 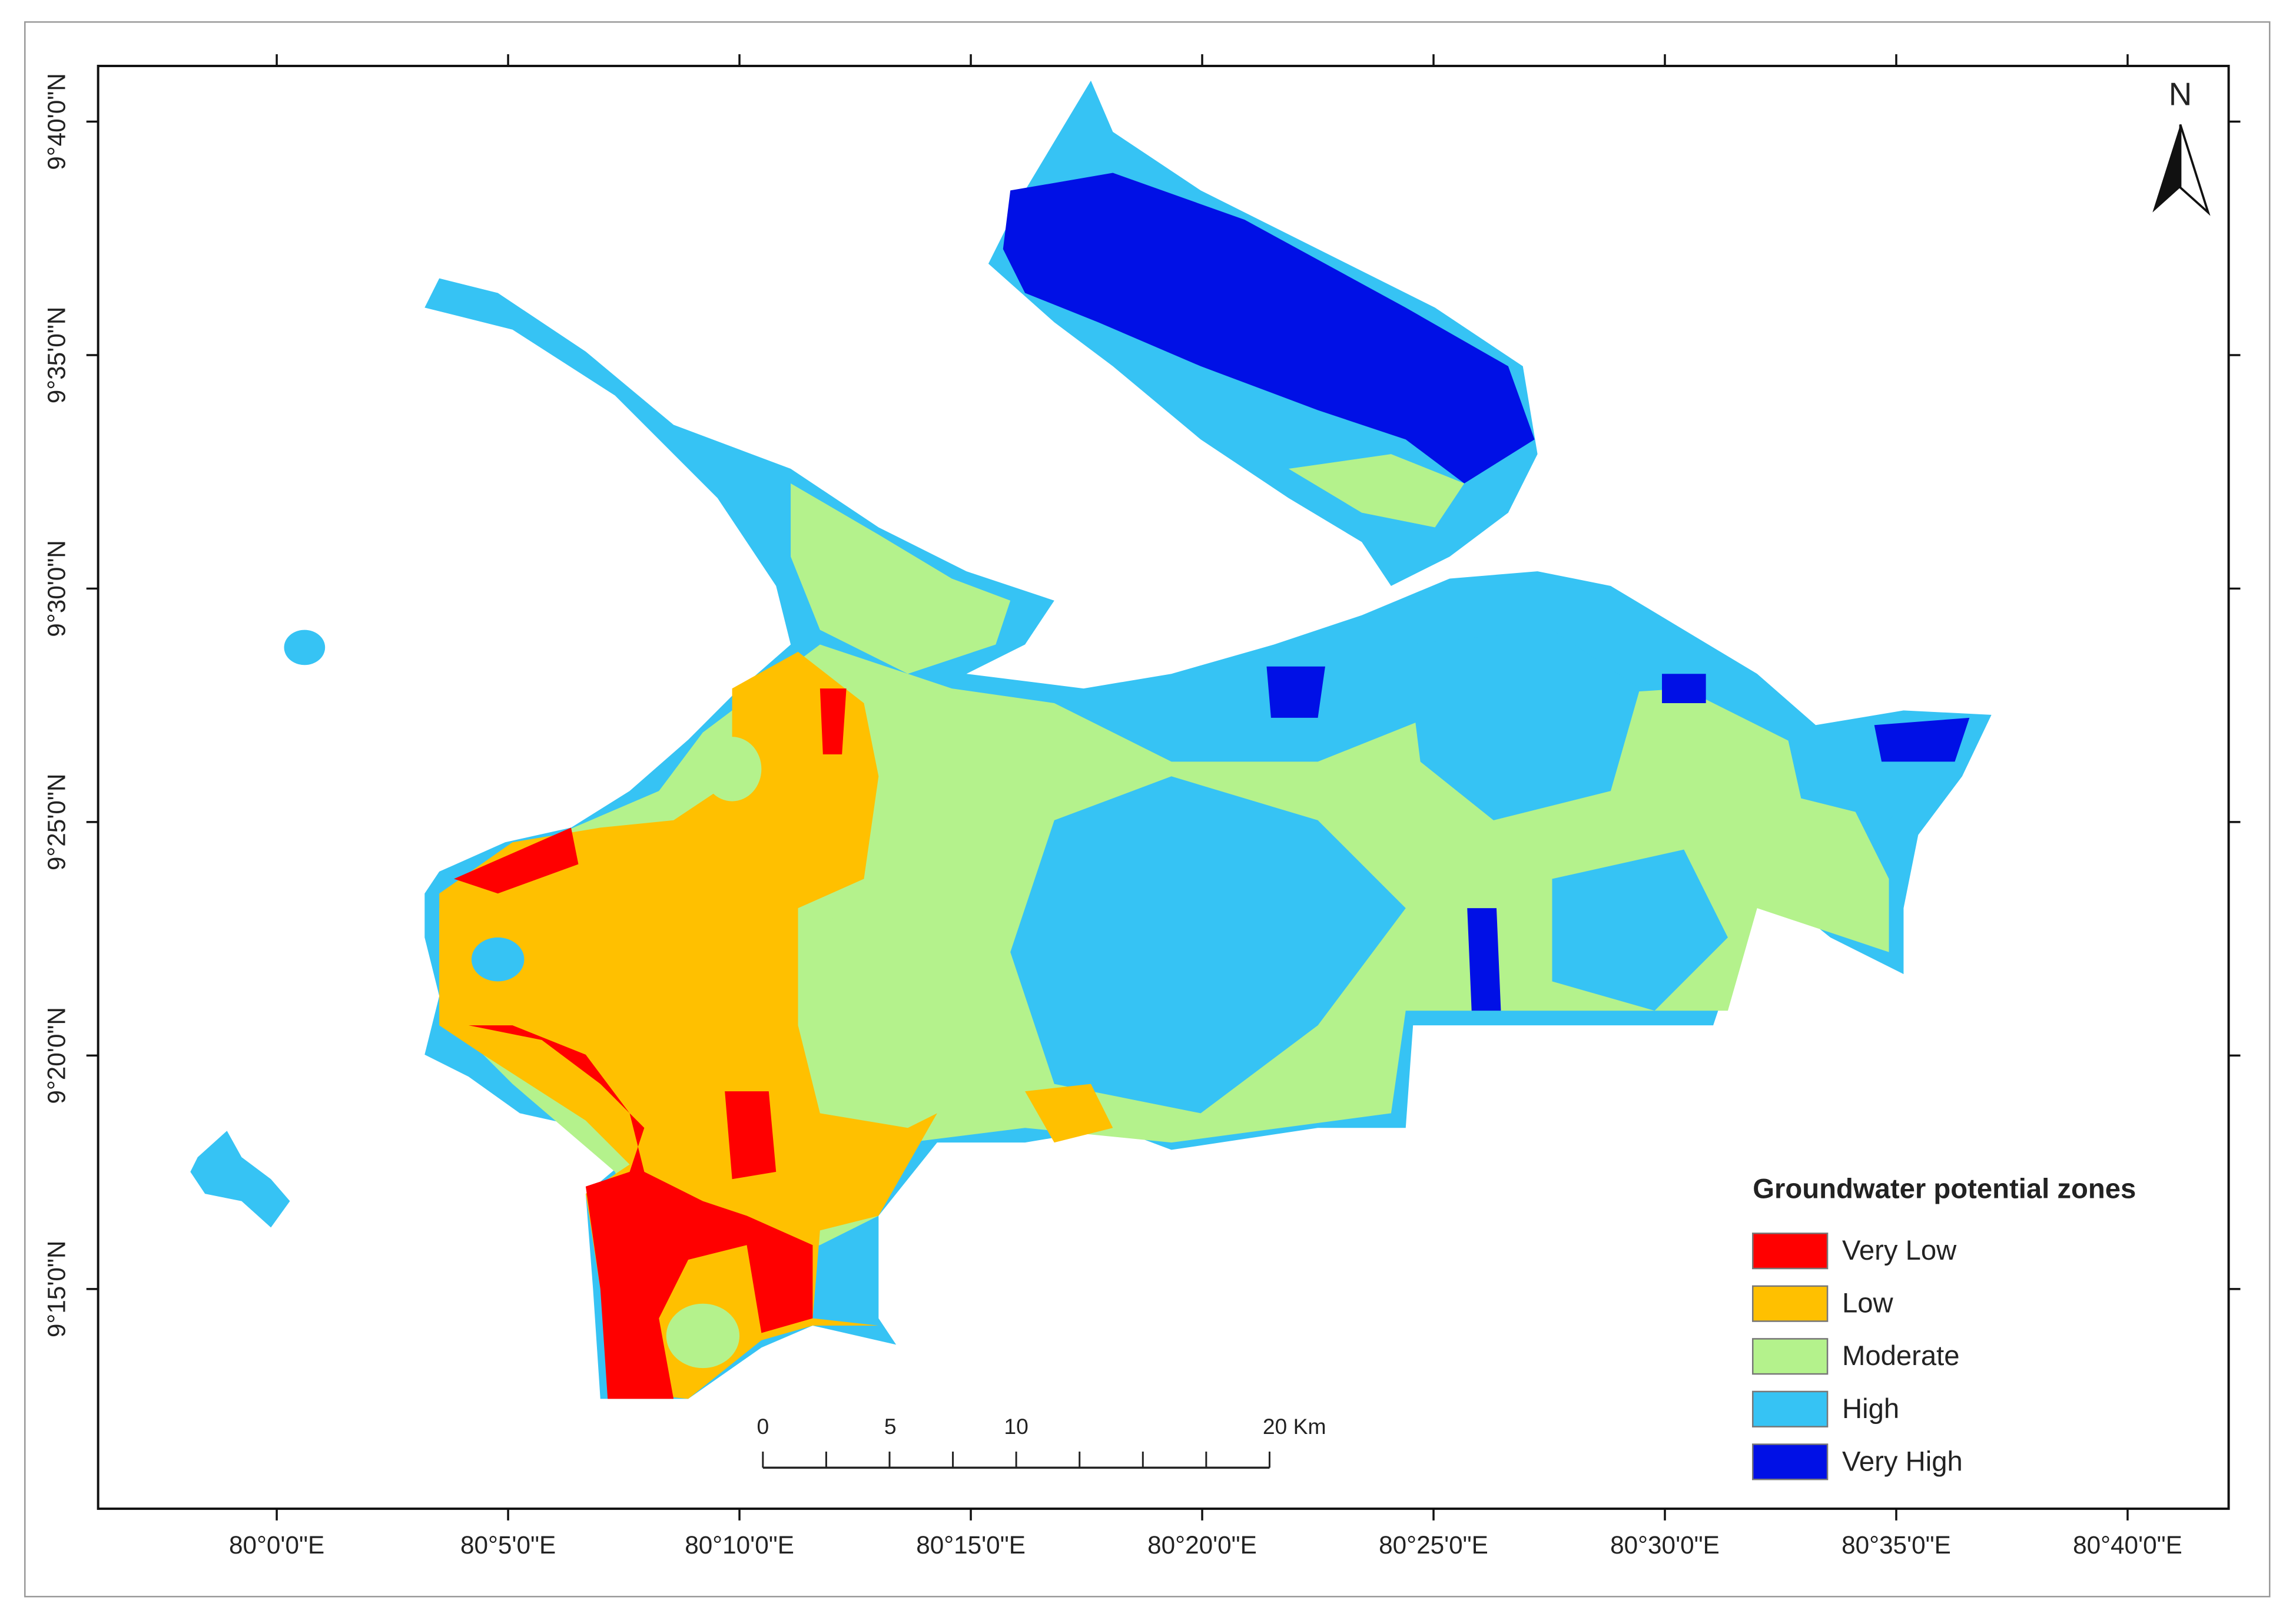 What do you see at coordinates (1433, 1545) in the screenshot?
I see `lon-label: 80°25'0"E` at bounding box center [1433, 1545].